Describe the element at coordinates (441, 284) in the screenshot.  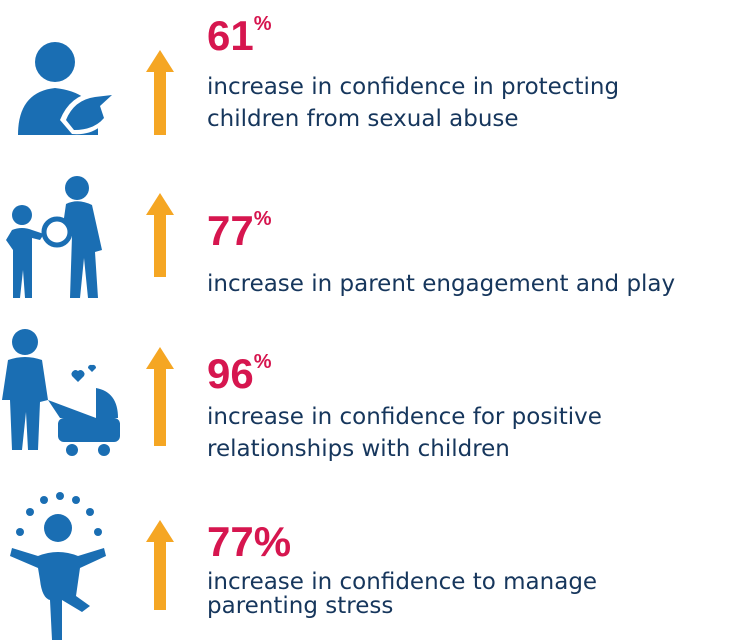
I see `stat-description: increase in parent engagement and play` at that location.